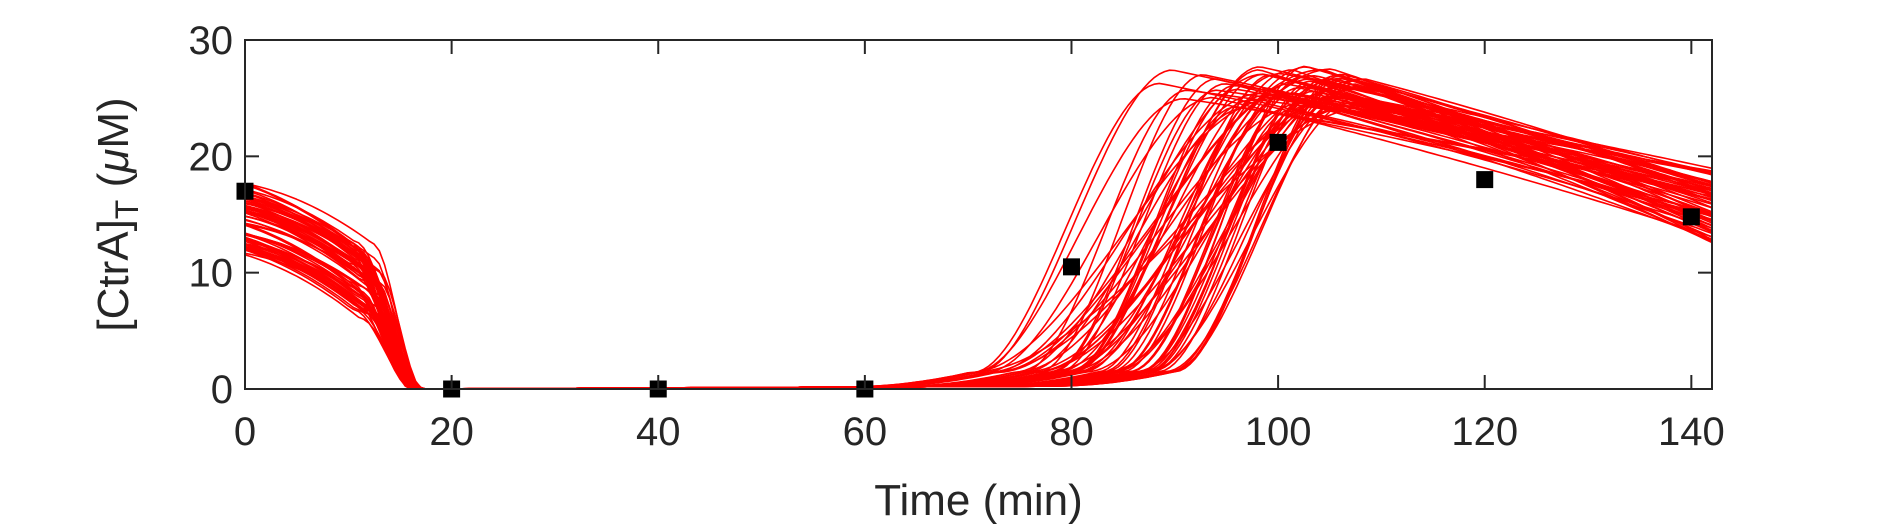 The width and height of the screenshot is (1887, 529). I want to click on x-tick-label: 60, so click(865, 432).